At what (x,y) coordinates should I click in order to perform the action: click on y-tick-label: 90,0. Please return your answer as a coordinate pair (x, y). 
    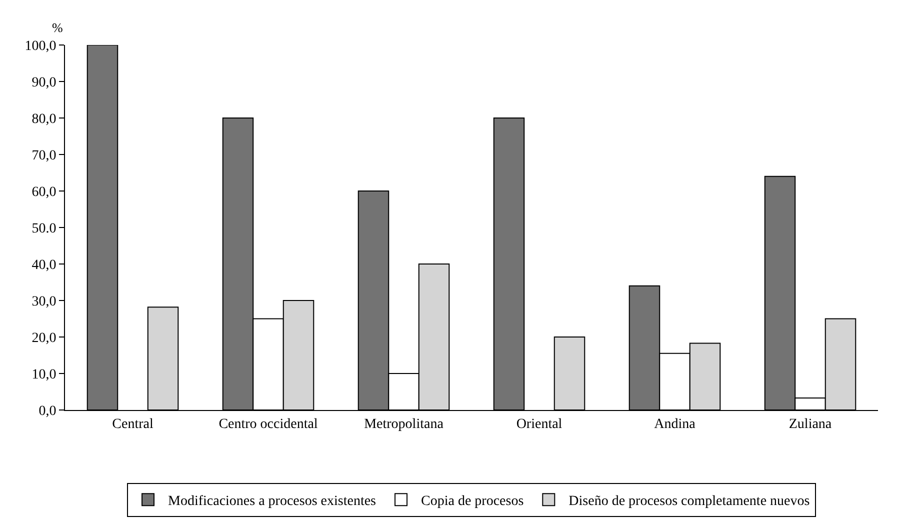
    Looking at the image, I should click on (44, 82).